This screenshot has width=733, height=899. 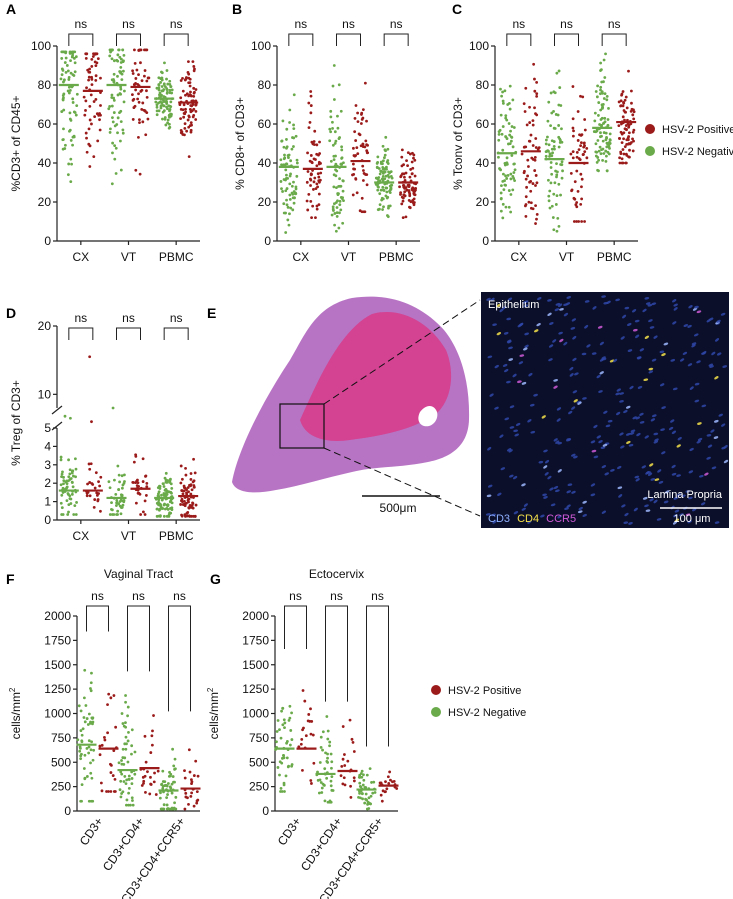 I want to click on panel-label-c: C, so click(x=457, y=9).